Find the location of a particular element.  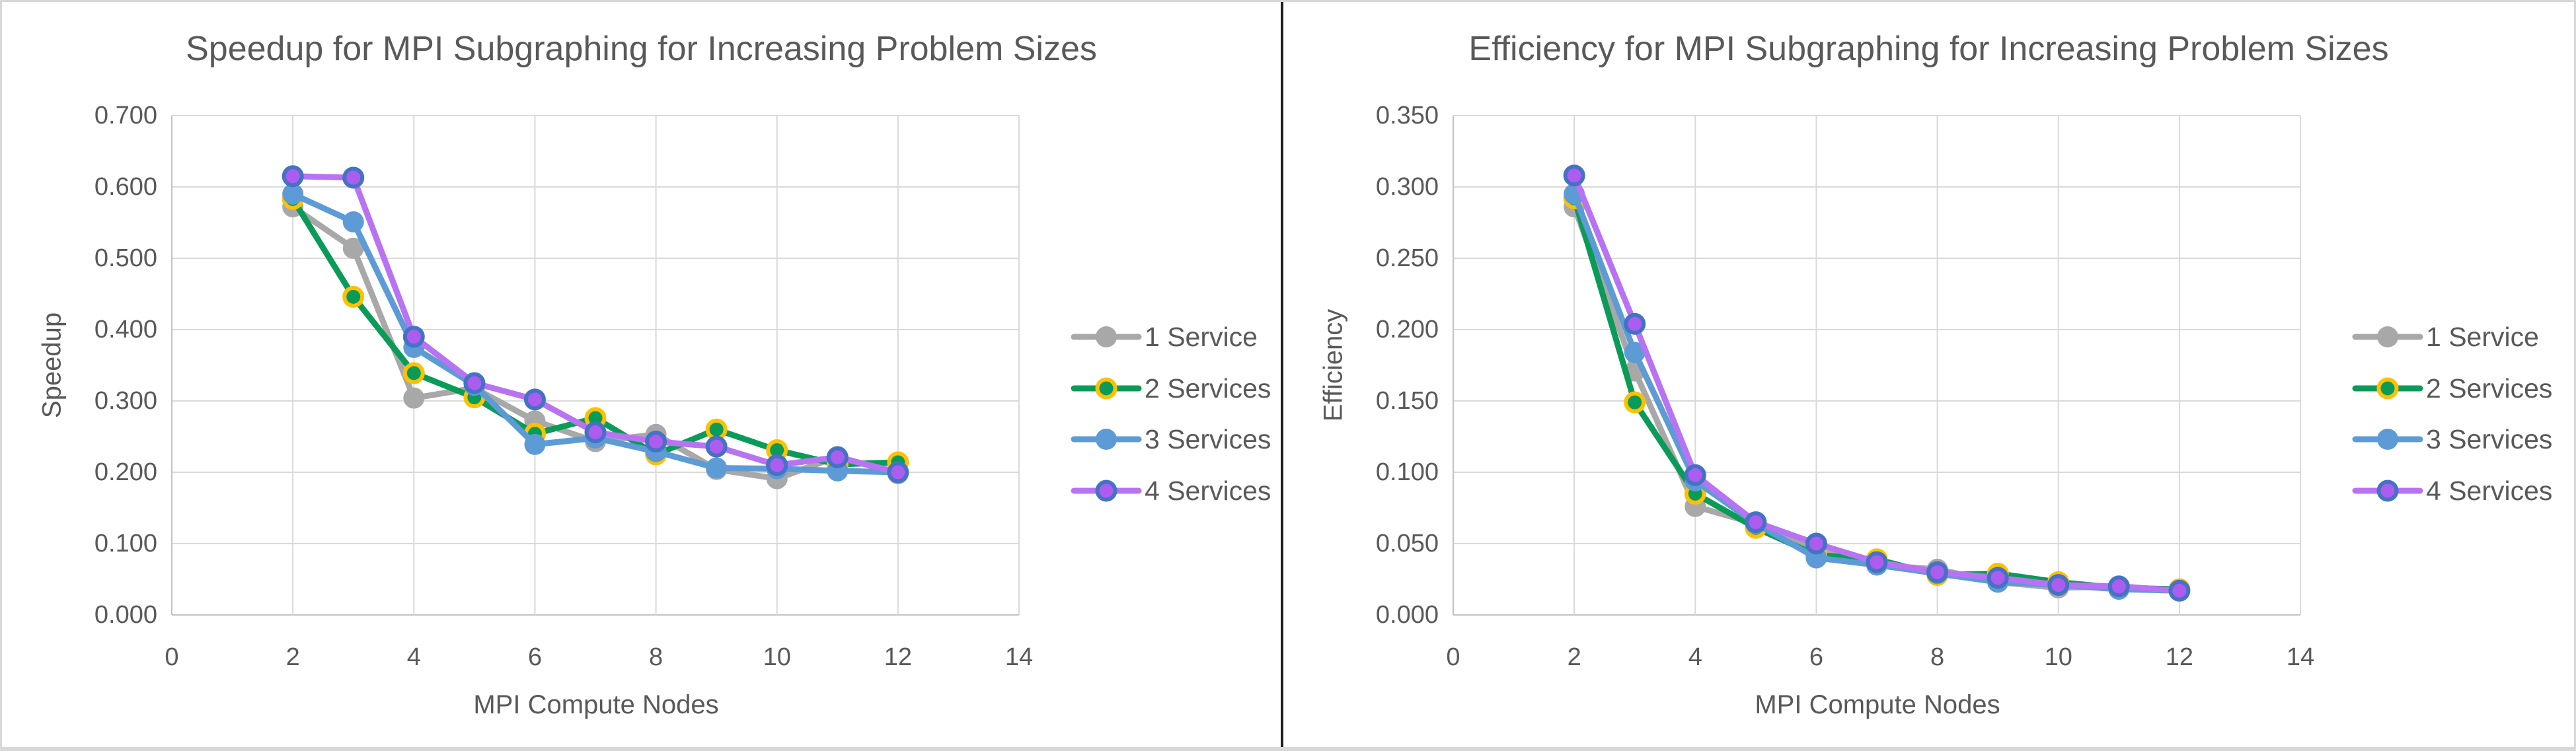

y-tick-label: 0.600 is located at coordinates (126, 187).